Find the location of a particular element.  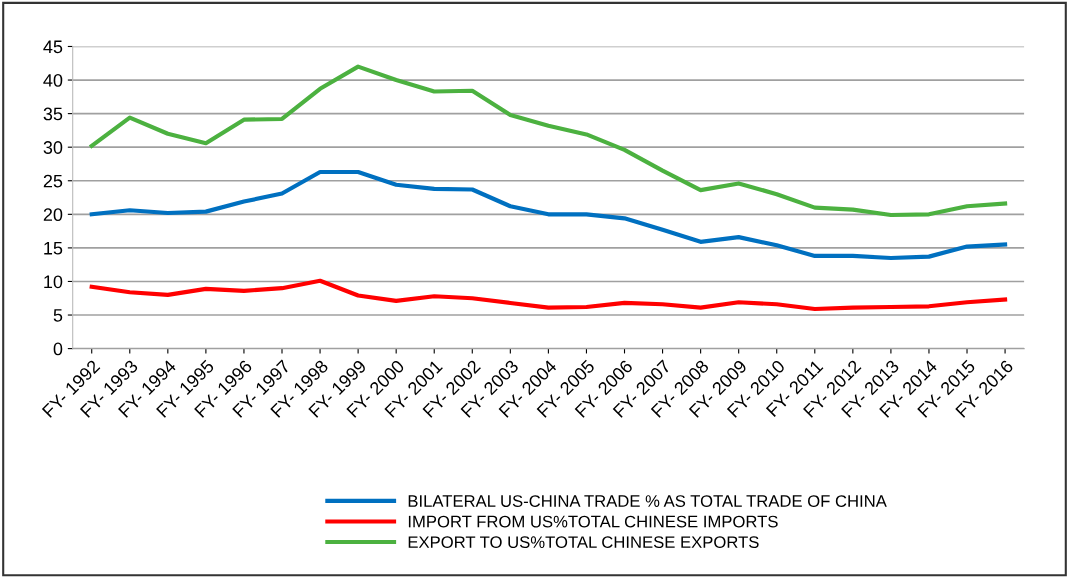

legend-label: IMPORT FROM US%TOTAL CHINESE IMPORTS is located at coordinates (593, 521).